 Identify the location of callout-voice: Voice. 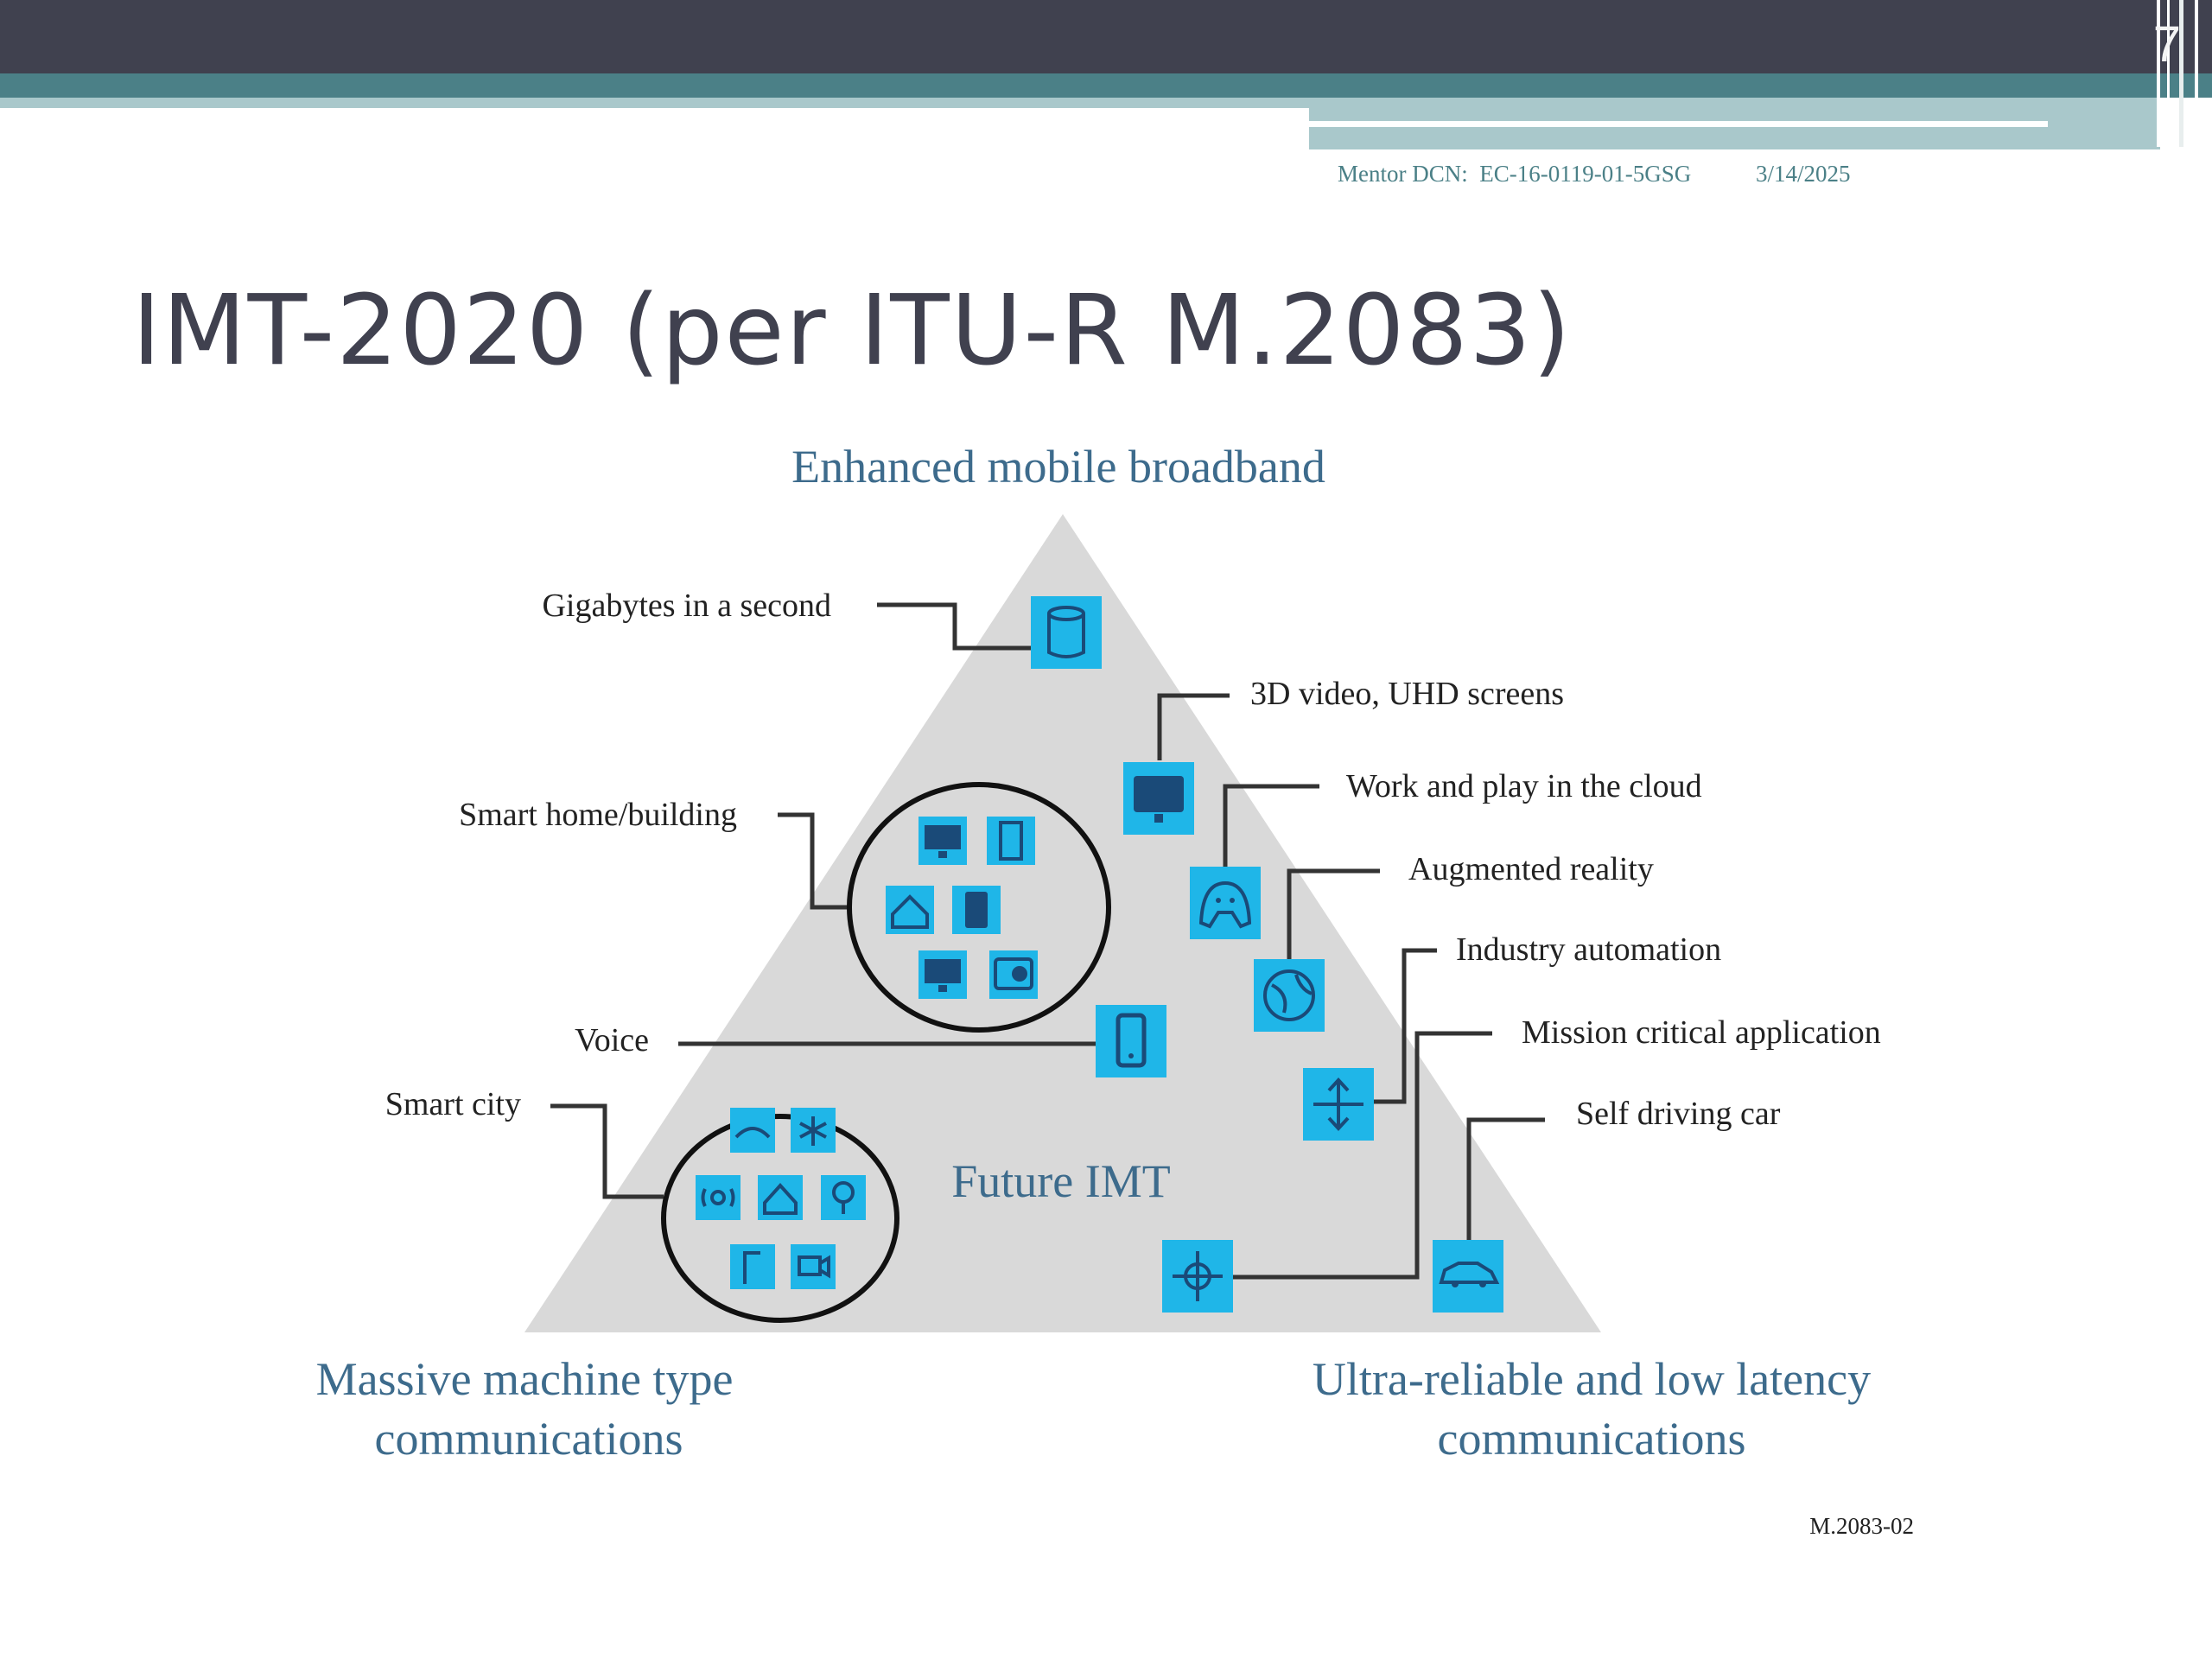
(612, 1040).